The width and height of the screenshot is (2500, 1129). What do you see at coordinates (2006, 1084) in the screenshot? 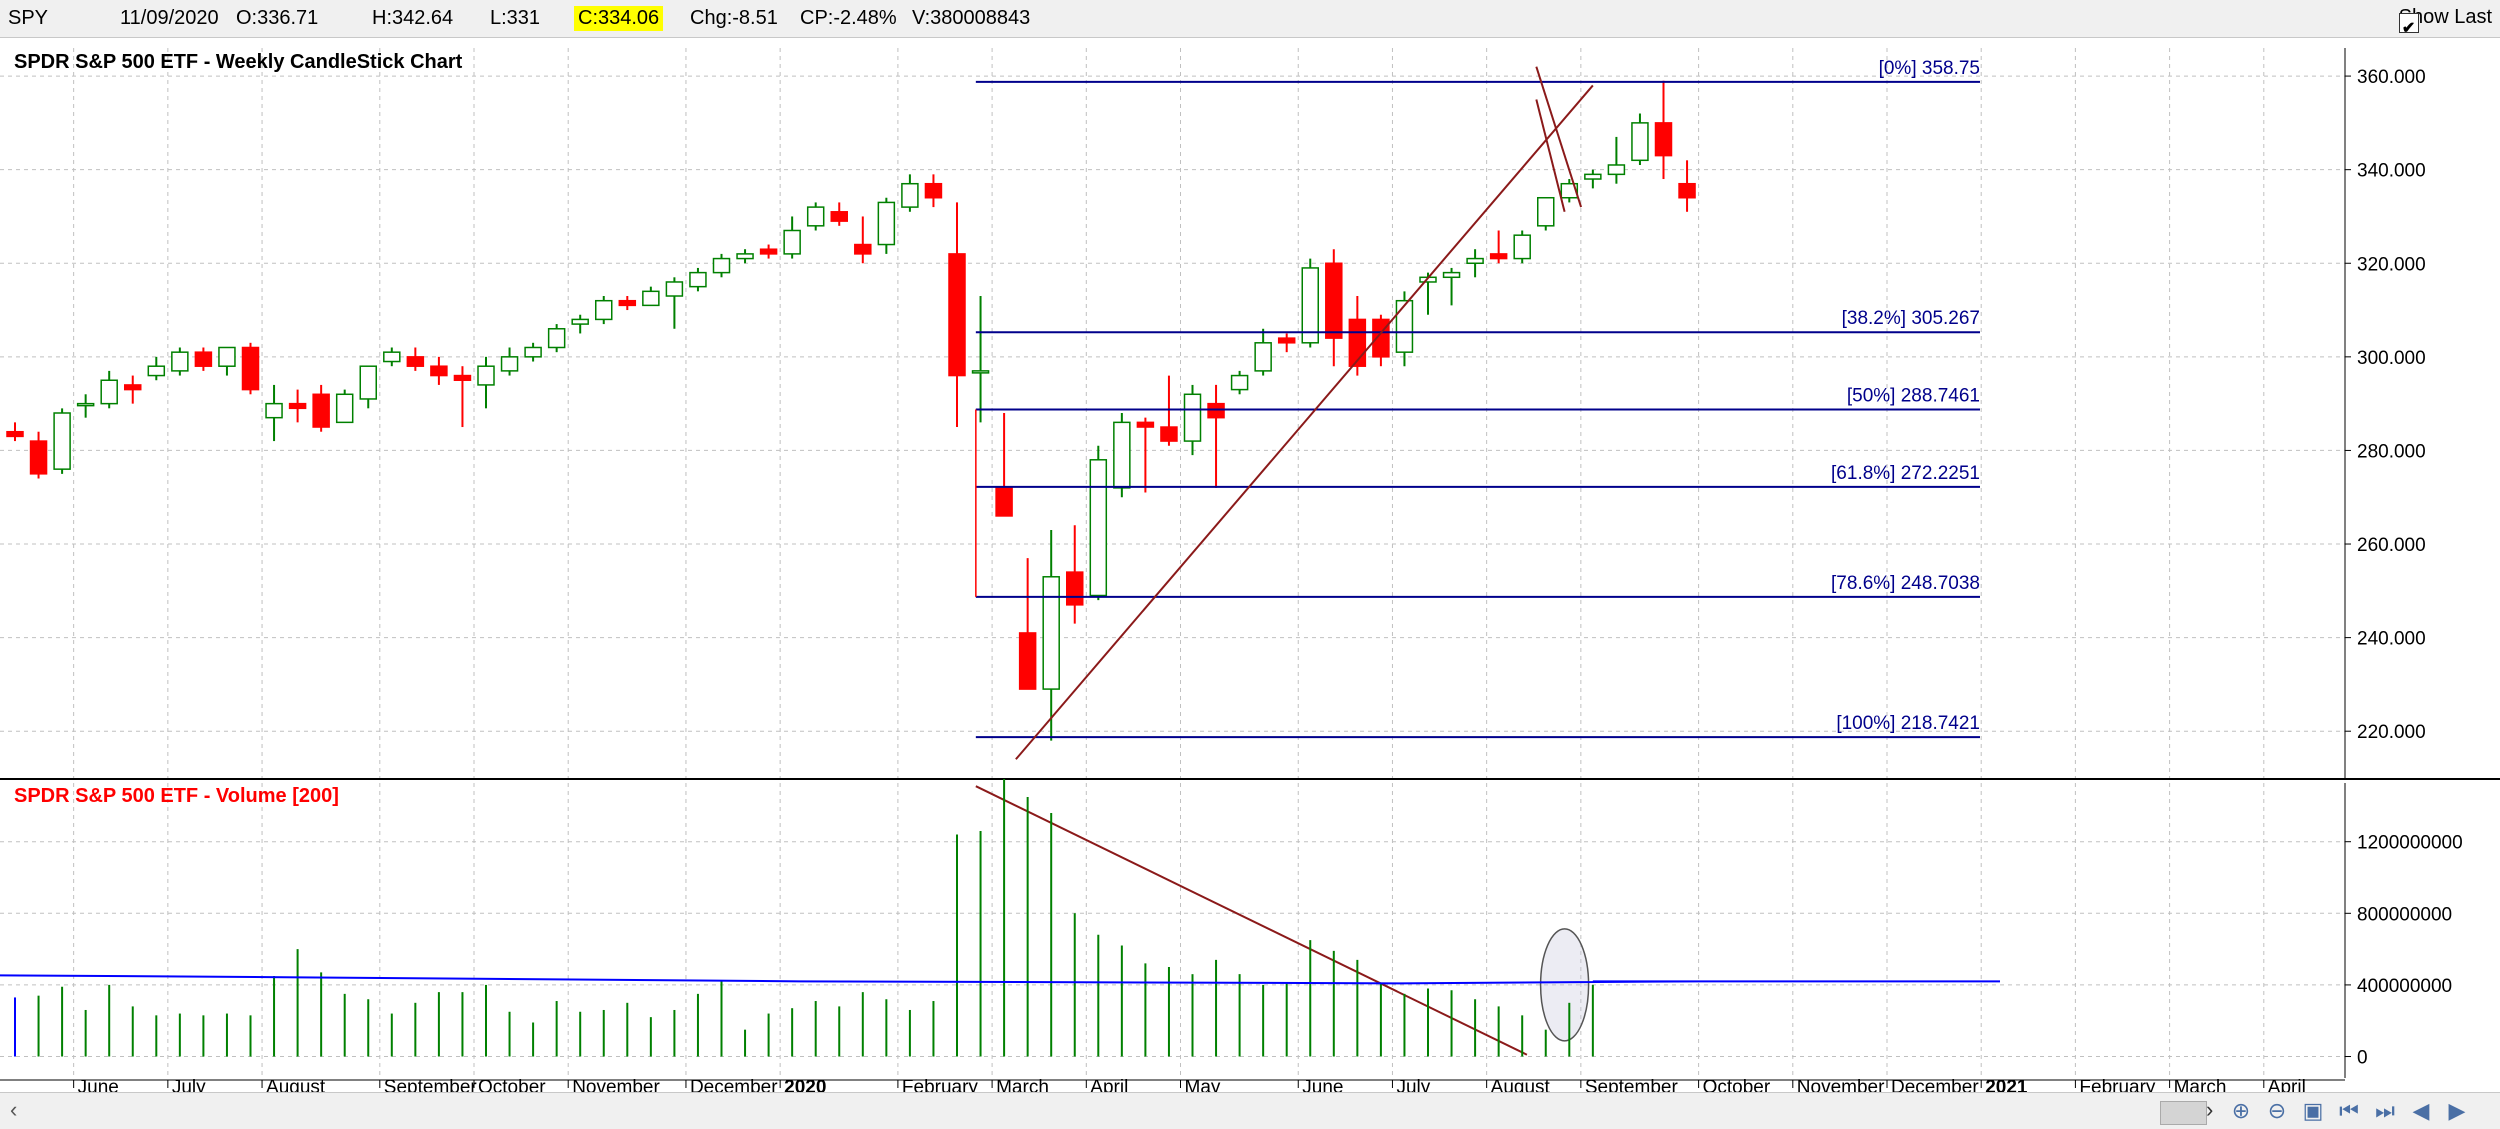
I see `x-tick-label: 2021` at bounding box center [2006, 1084].